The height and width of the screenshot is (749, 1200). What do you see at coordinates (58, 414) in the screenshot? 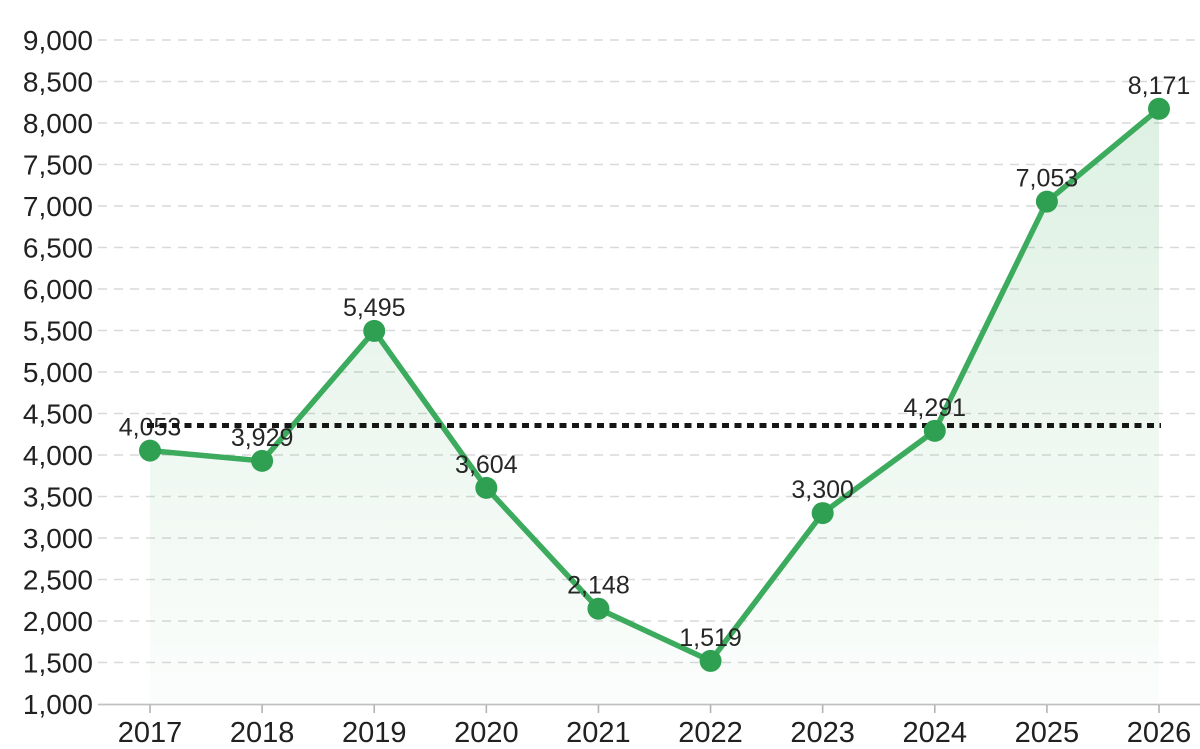
I see `y-axis-label: 4,500` at bounding box center [58, 414].